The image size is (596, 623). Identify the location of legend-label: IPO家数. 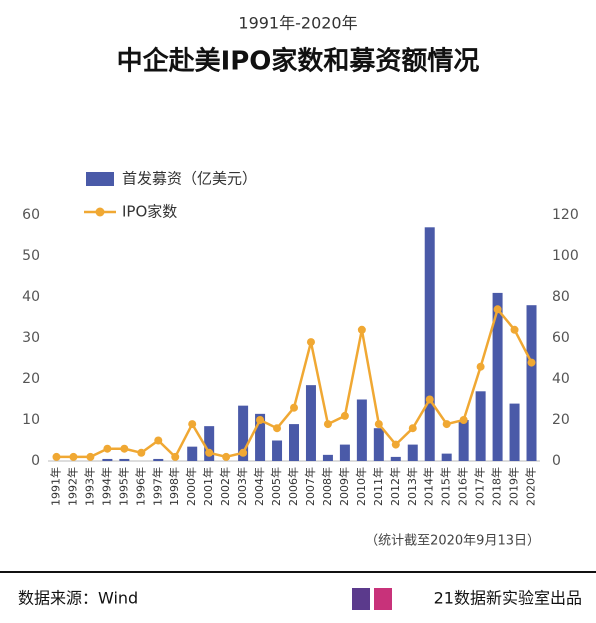
(149, 212).